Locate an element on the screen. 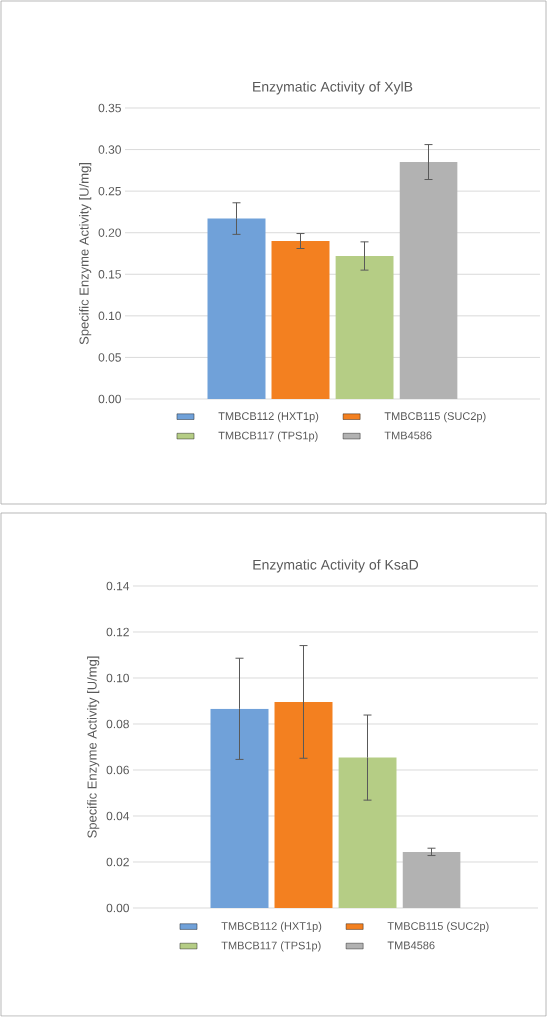 Image resolution: width=547 pixels, height=1017 pixels. y-tick-label: 0.05 is located at coordinates (109, 357).